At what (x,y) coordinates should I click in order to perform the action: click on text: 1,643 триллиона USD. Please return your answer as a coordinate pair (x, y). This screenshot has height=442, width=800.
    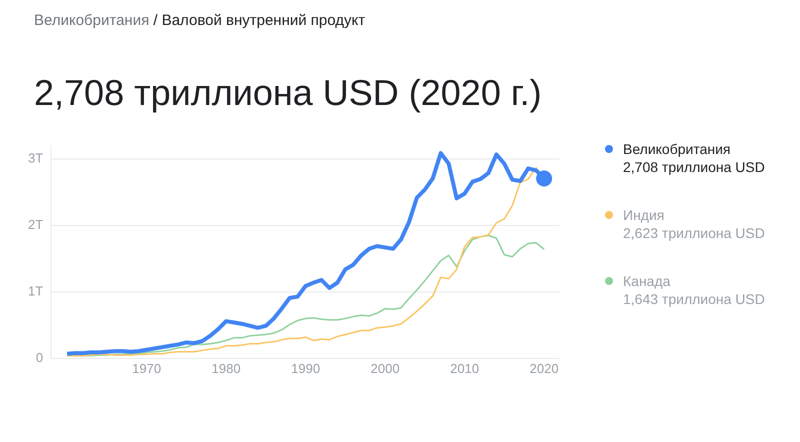
    Looking at the image, I should click on (694, 299).